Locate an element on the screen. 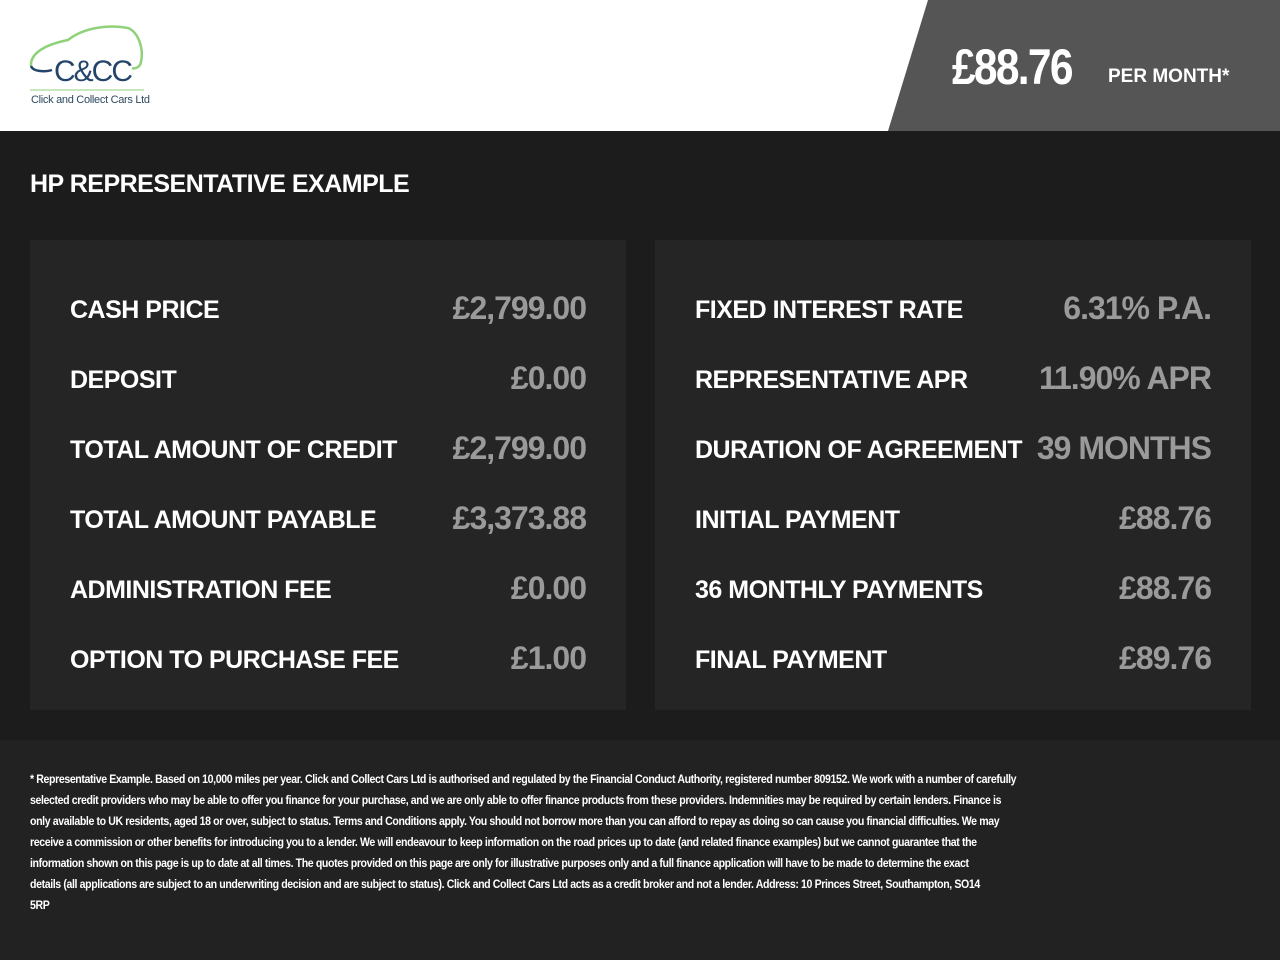 The image size is (1280, 960). logo-mark-text: C&CC is located at coordinates (93, 71).